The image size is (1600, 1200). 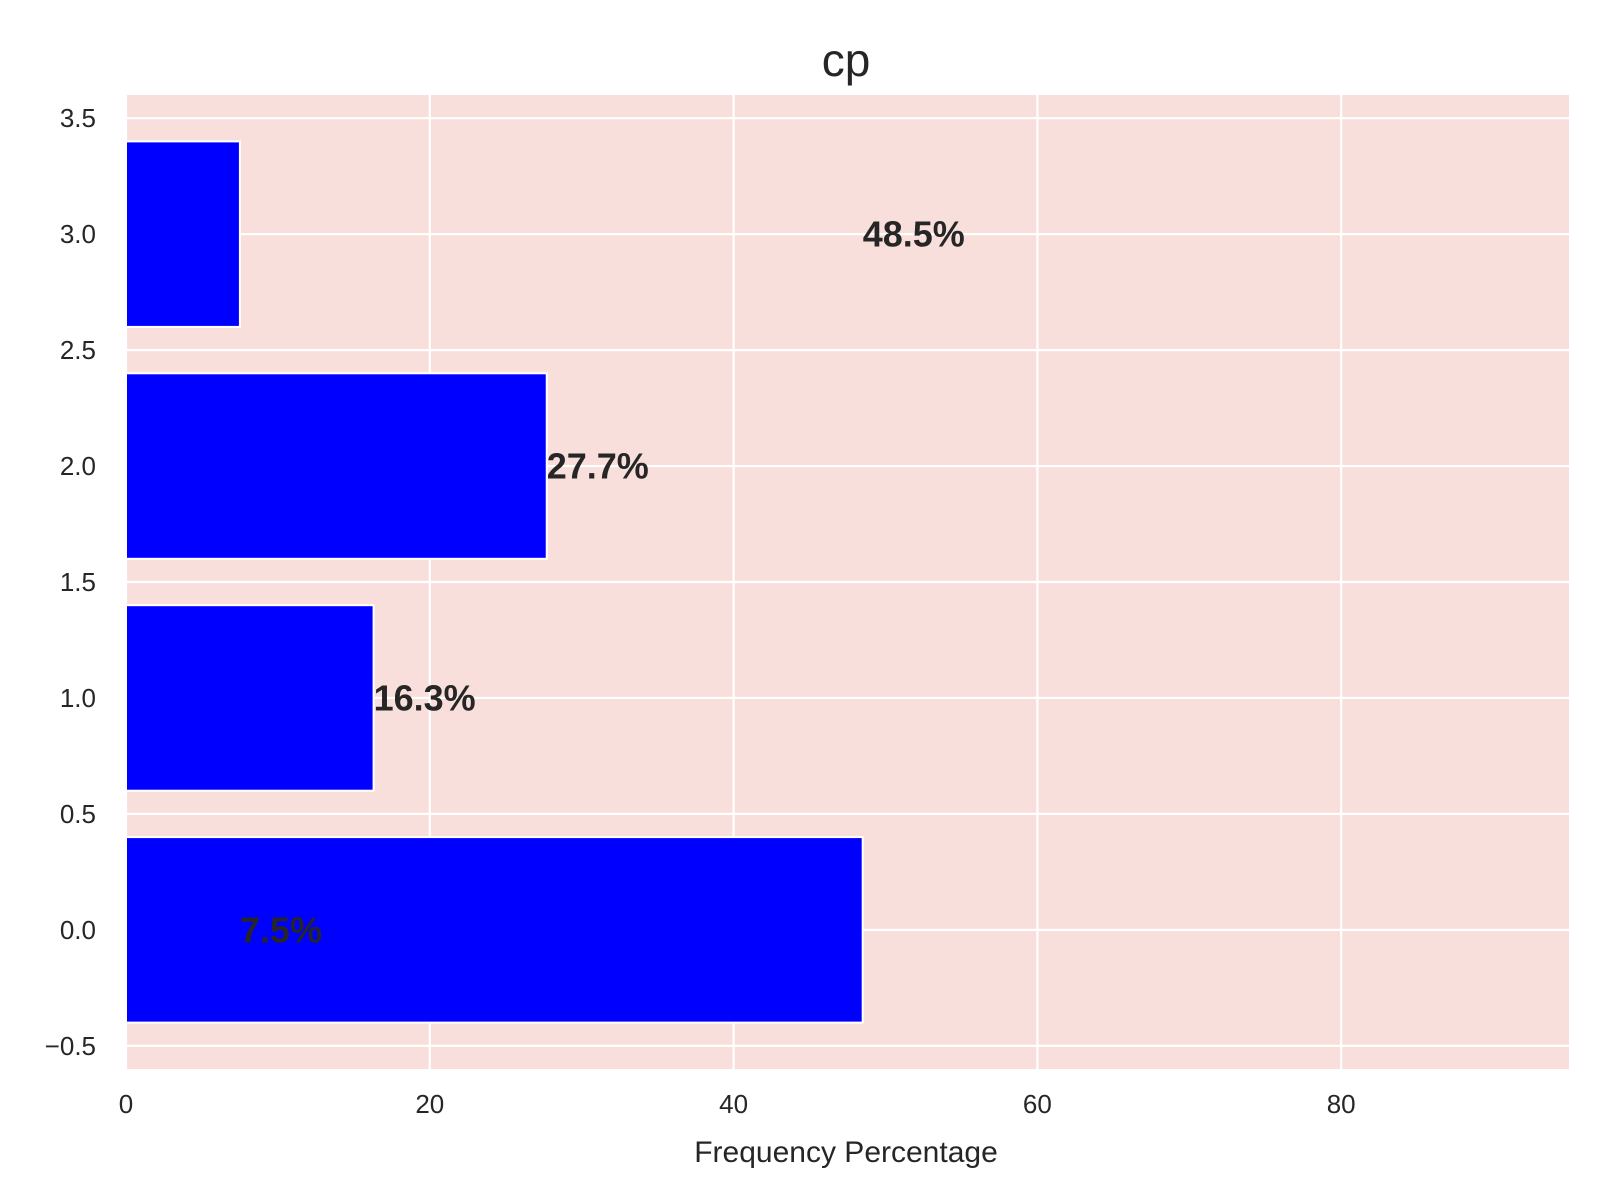 What do you see at coordinates (846, 60) in the screenshot?
I see `chart-title: cp` at bounding box center [846, 60].